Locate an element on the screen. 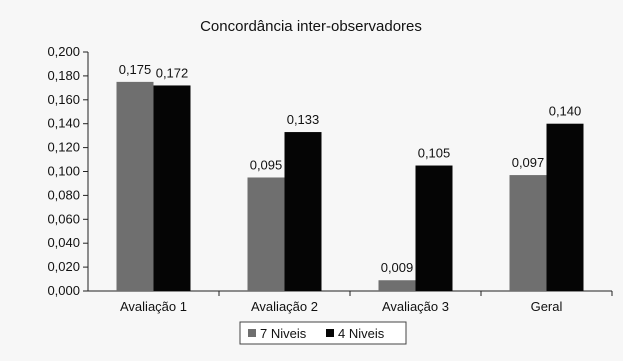 This screenshot has height=361, width=623. y-tick-label: 0,160 is located at coordinates (63, 99).